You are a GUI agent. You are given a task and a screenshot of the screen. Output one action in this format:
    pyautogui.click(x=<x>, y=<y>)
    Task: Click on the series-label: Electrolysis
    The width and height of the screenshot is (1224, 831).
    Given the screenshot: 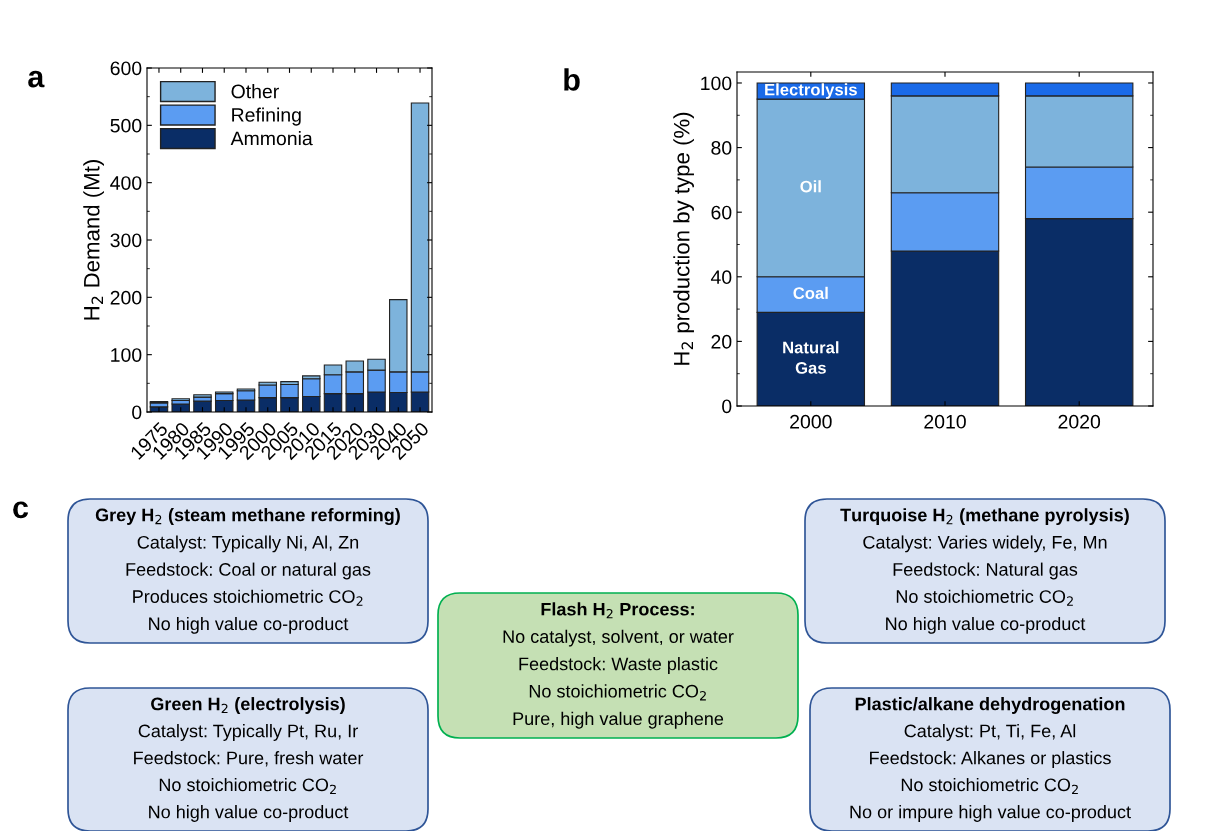 What is the action you would take?
    pyautogui.click(x=811, y=91)
    